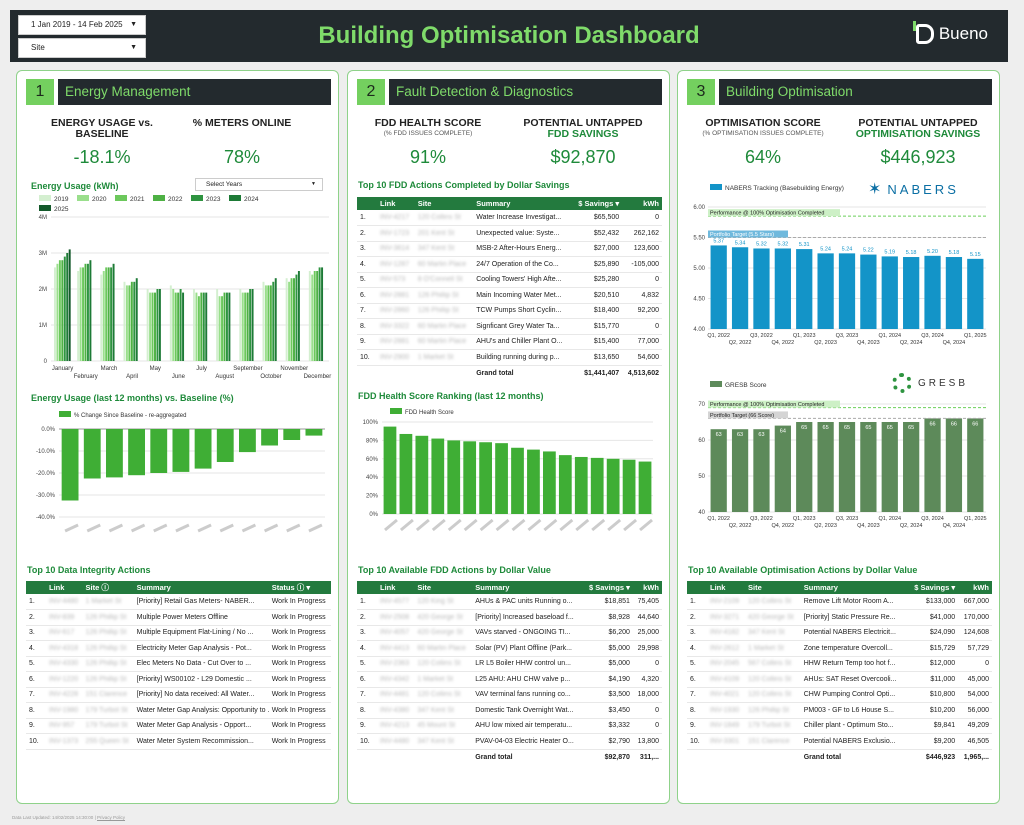 The image size is (1024, 825). What do you see at coordinates (64, 648) in the screenshot?
I see `table-cell: INV-4318` at bounding box center [64, 648].